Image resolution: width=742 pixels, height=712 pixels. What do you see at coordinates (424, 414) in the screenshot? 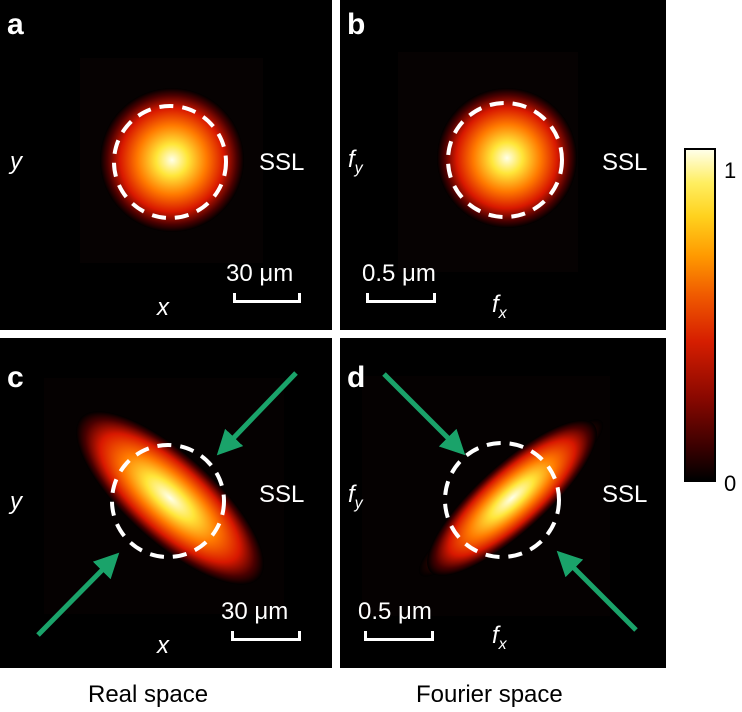
I see `arrow-top-left` at bounding box center [424, 414].